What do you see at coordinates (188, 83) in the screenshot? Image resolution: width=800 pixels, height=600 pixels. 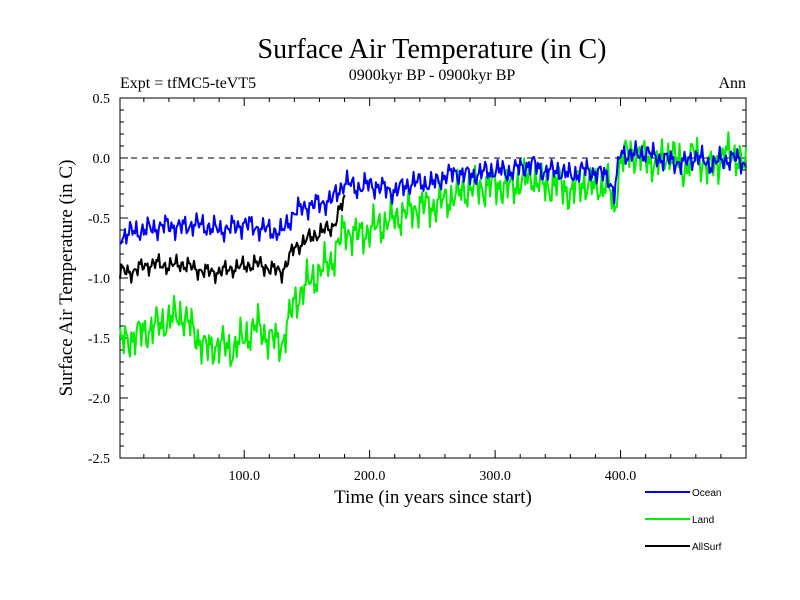 I see `experiment-label: Expt = tfMC5-teVT5` at bounding box center [188, 83].